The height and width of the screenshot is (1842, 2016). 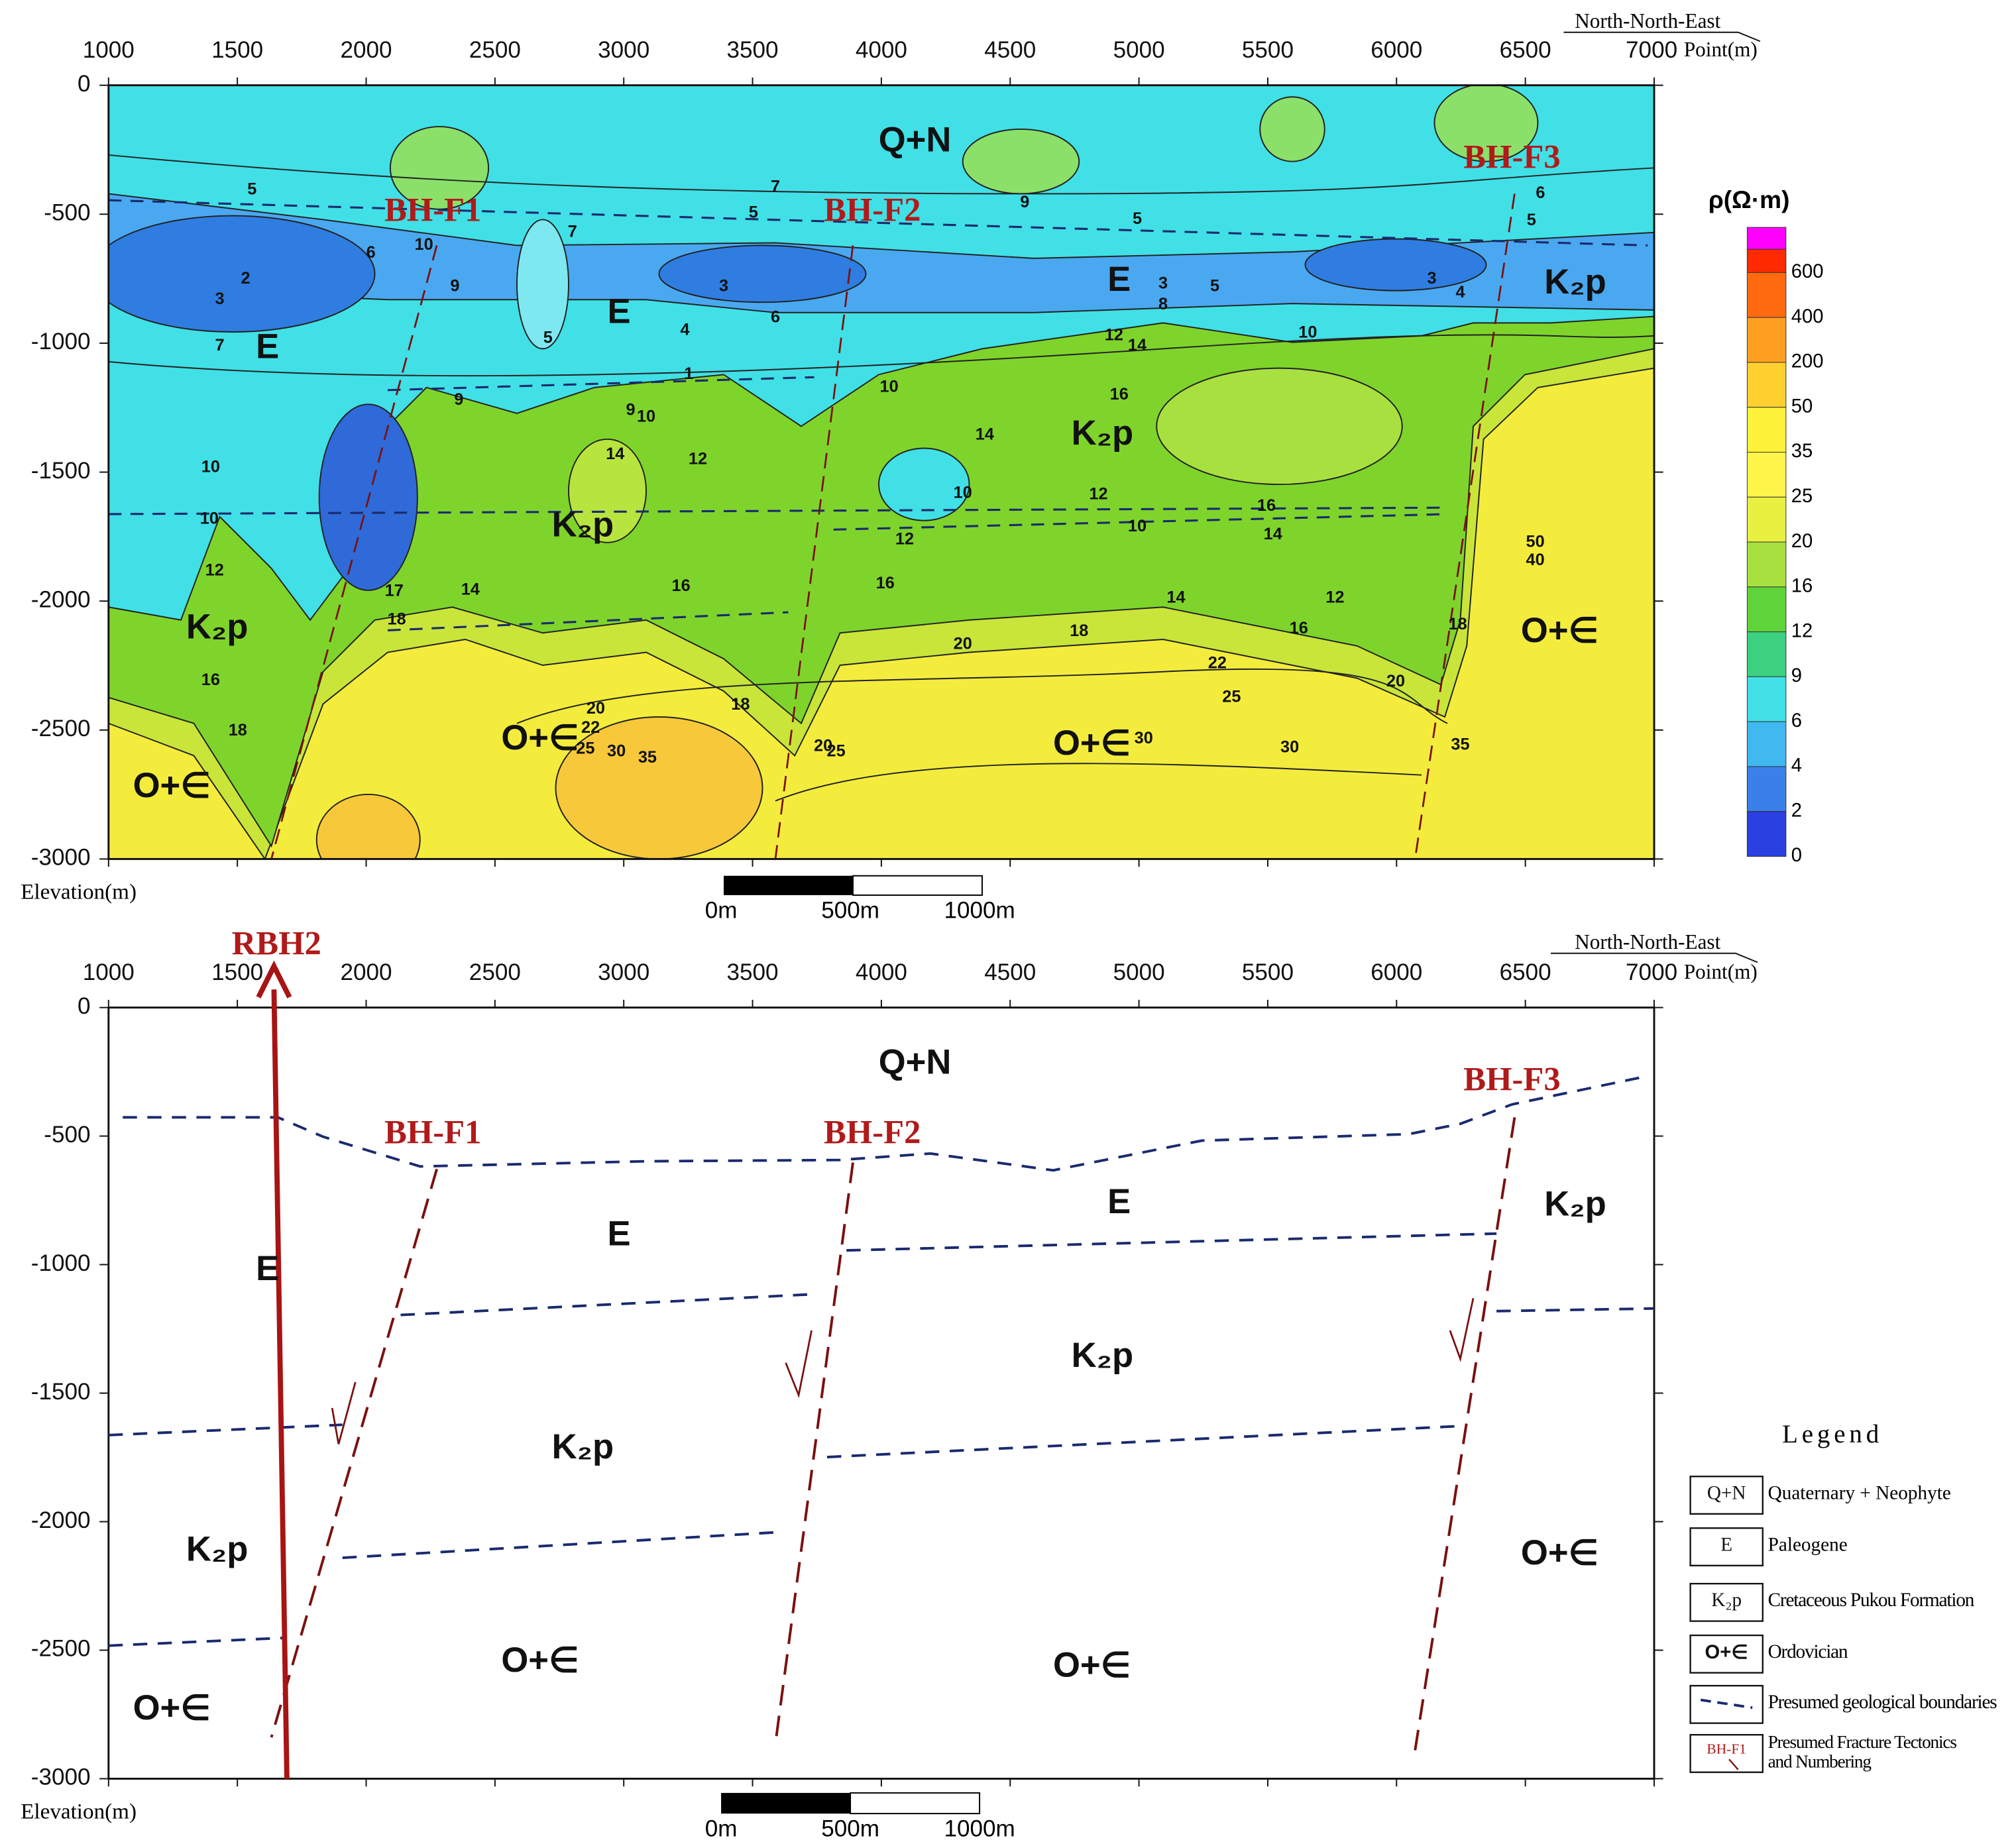 What do you see at coordinates (109, 972) in the screenshot?
I see `x-tick-label: 1000` at bounding box center [109, 972].